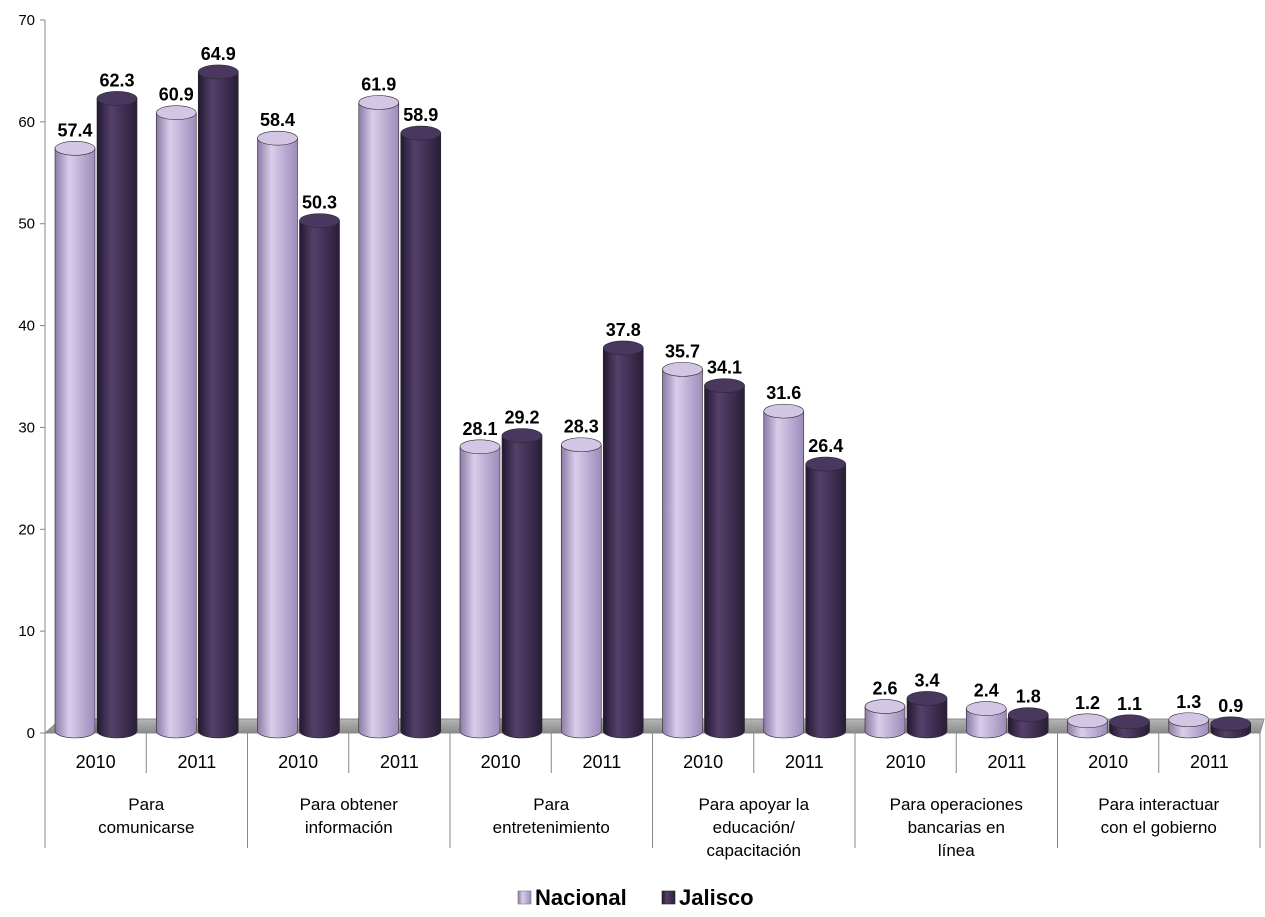  What do you see at coordinates (668, 897) in the screenshot?
I see `legend-swatch-jalisco` at bounding box center [668, 897].